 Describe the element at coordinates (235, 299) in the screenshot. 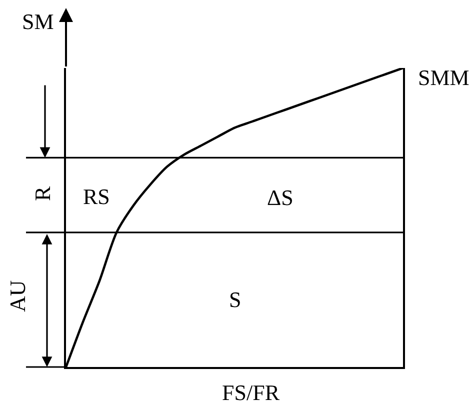

I see `annotation: S` at that location.